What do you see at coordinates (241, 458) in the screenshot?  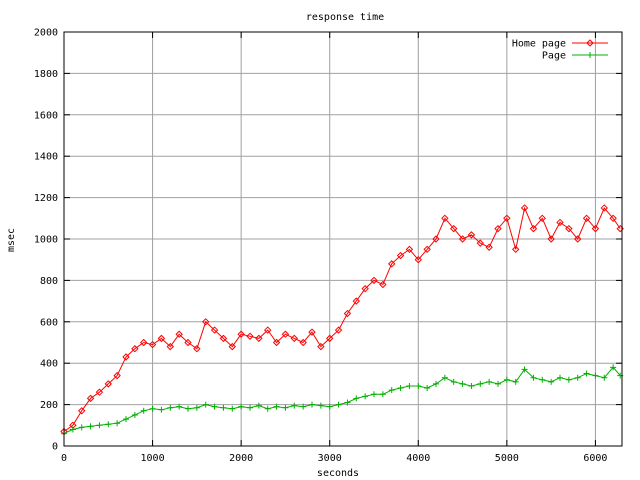 I see `x-tick-label: 2000` at bounding box center [241, 458].